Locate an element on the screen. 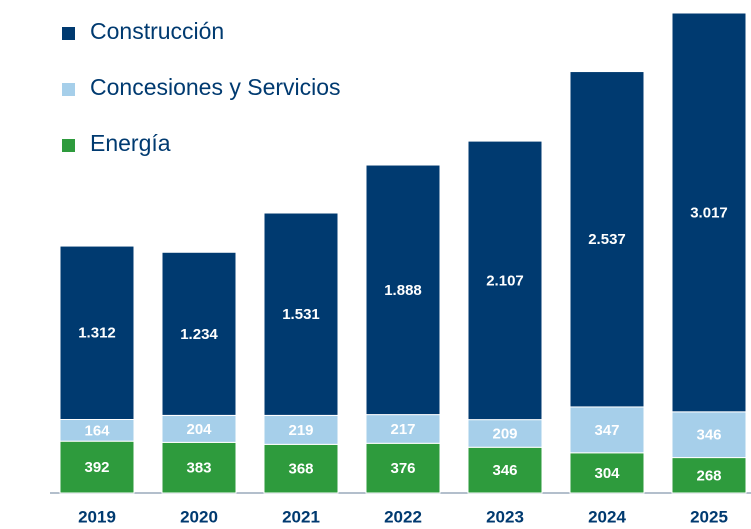  data-label: 1.888 is located at coordinates (403, 290).